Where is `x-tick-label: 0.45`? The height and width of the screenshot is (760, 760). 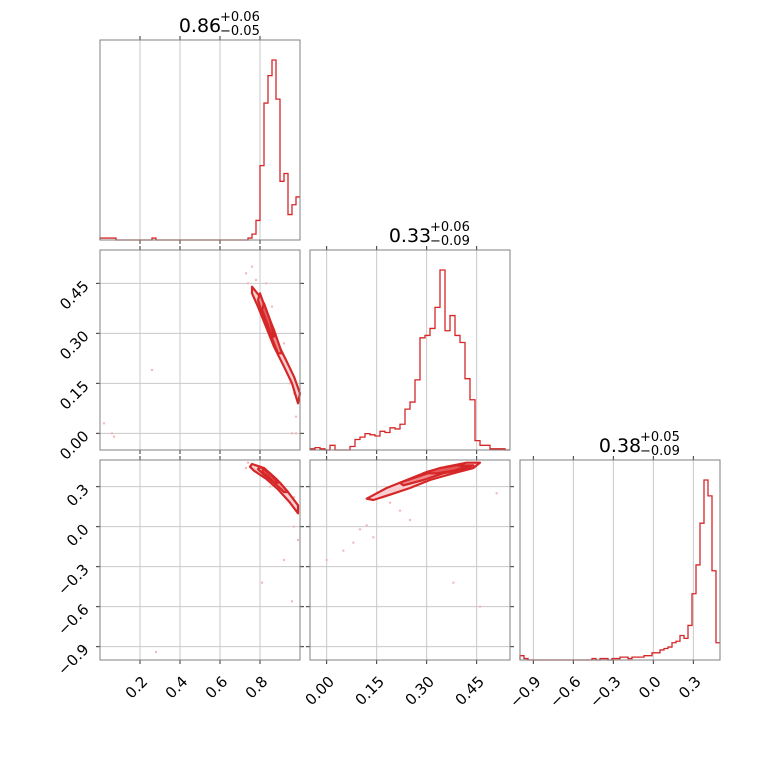 x-tick-label: 0.45 is located at coordinates (470, 691).